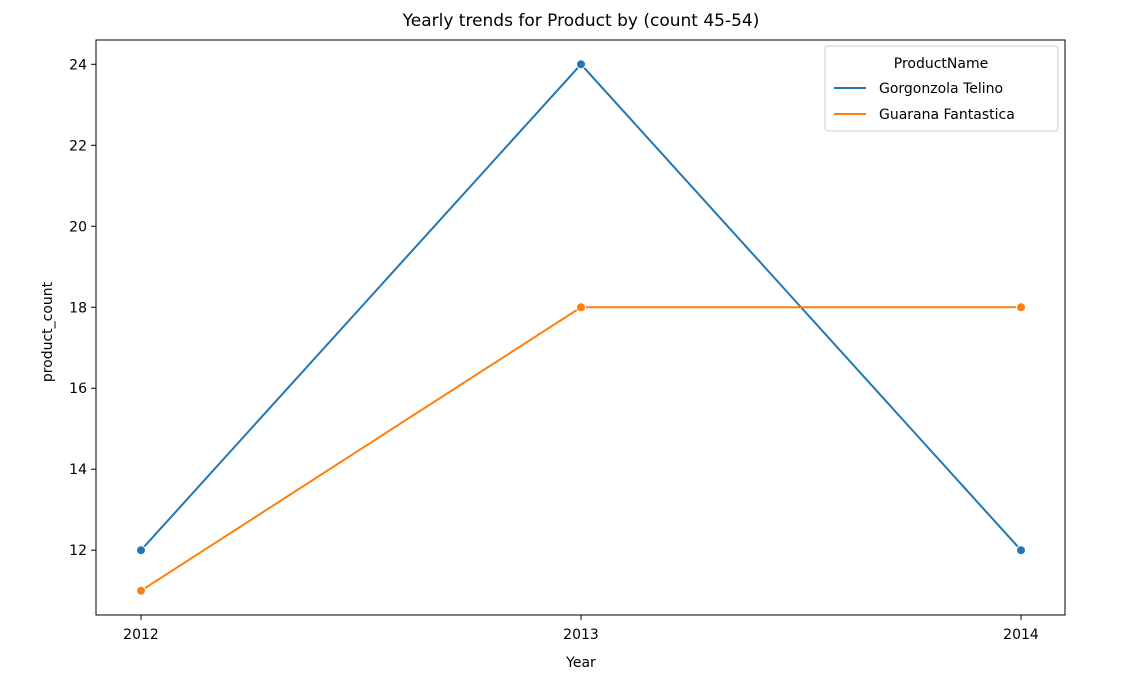 This screenshot has height=689, width=1140. Describe the element at coordinates (78, 308) in the screenshot. I see `y-tick-label: 18` at that location.